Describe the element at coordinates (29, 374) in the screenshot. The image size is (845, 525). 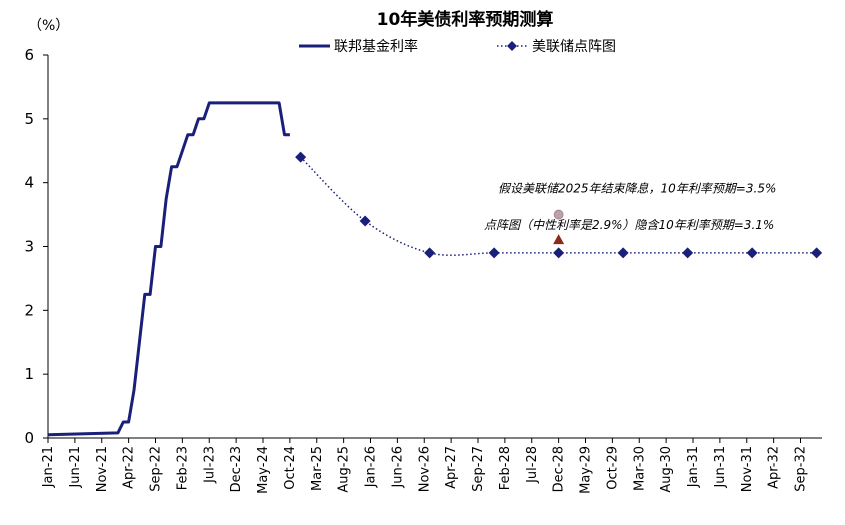
I see `y-tick-label: 1` at that location.